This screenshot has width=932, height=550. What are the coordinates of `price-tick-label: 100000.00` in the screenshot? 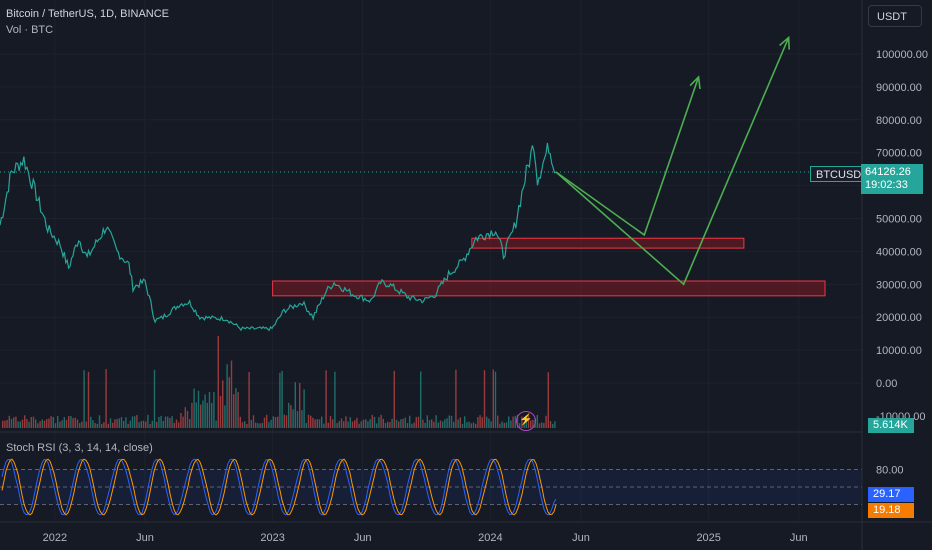 It's located at (902, 55).